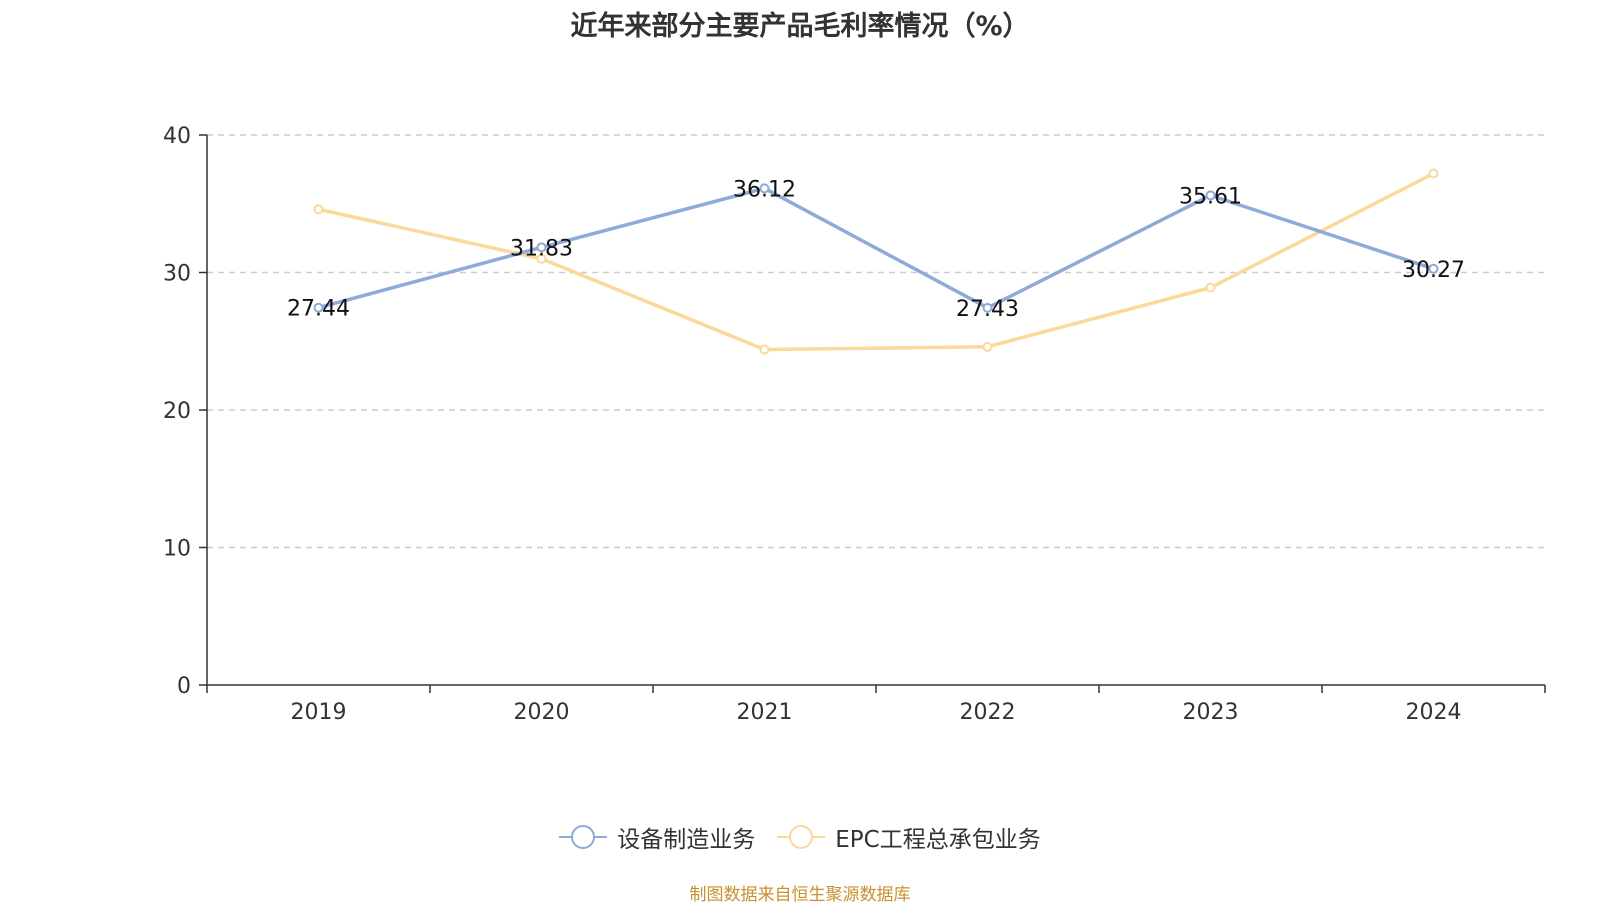 This screenshot has height=905, width=1600. I want to click on data-label: 30.27, so click(1433, 270).